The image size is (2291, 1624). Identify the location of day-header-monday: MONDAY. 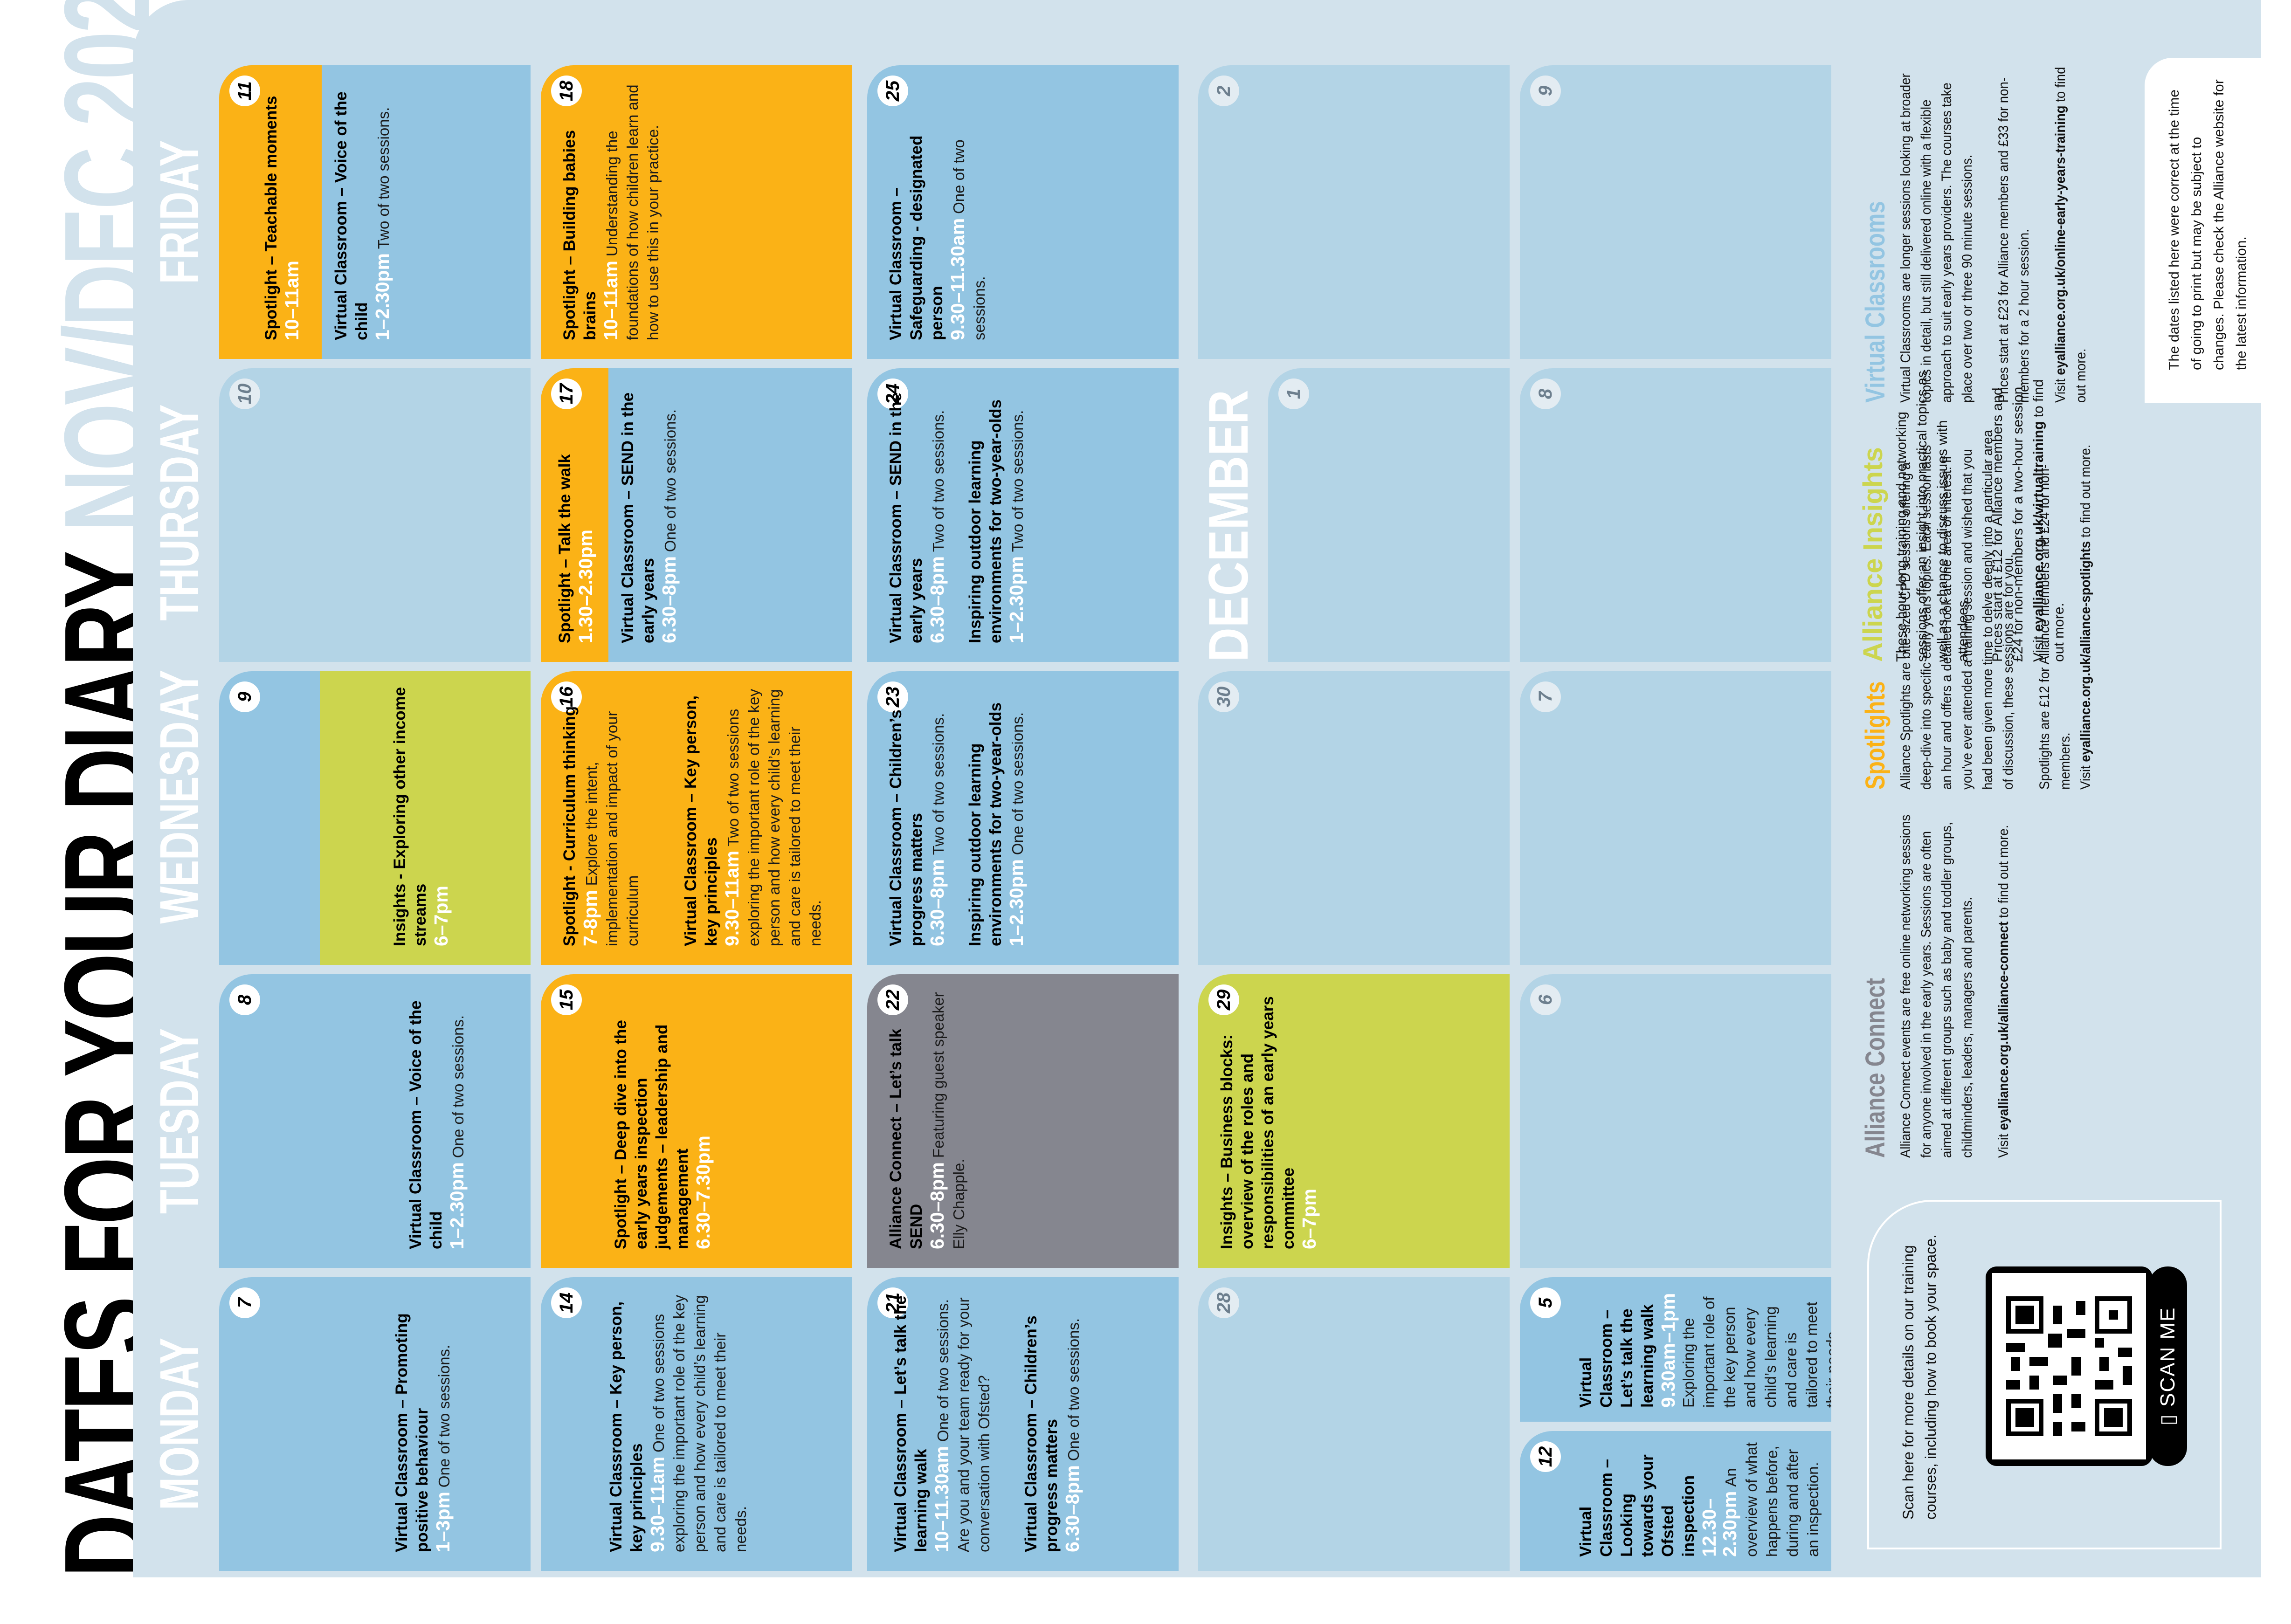
(180, 1424).